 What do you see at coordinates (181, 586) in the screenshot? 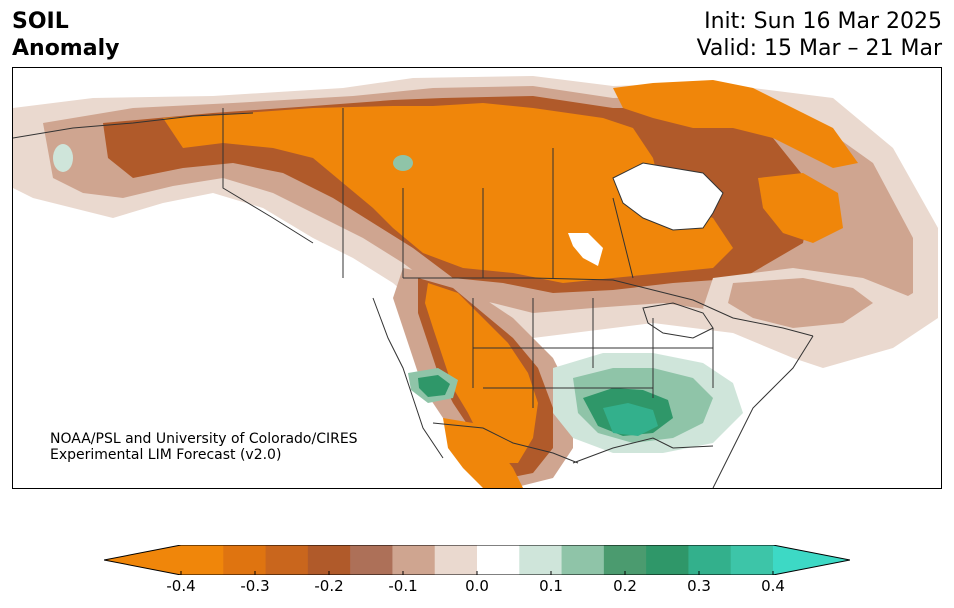
I see `colorbar-tick-label: -0.4` at bounding box center [181, 586].